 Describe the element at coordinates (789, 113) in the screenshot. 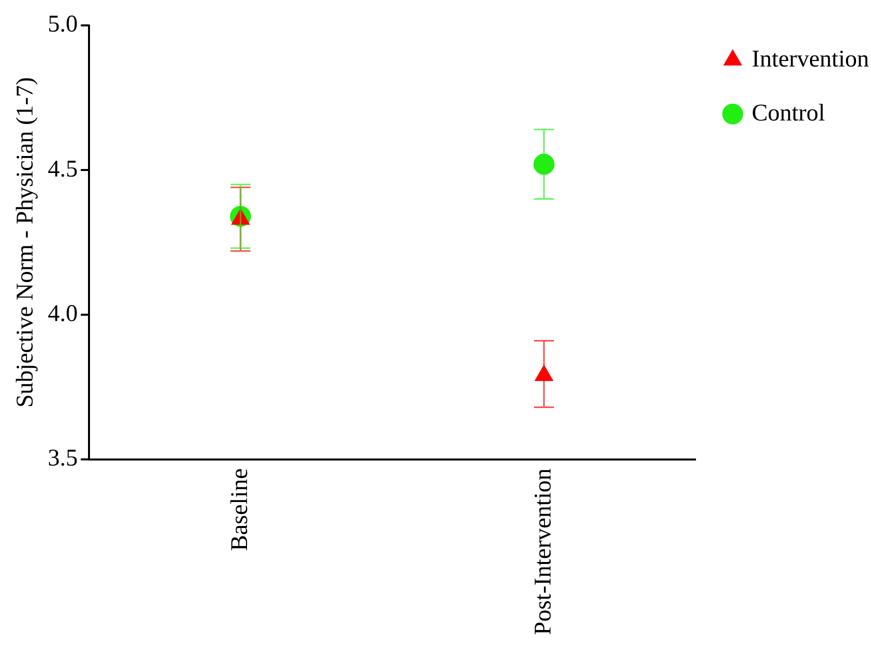

I see `legend-label: Control` at that location.